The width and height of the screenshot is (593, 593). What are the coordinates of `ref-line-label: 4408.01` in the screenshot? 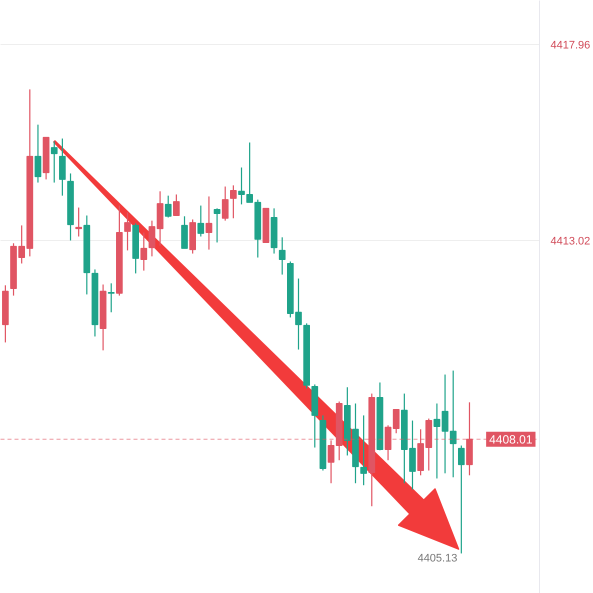 It's located at (511, 439).